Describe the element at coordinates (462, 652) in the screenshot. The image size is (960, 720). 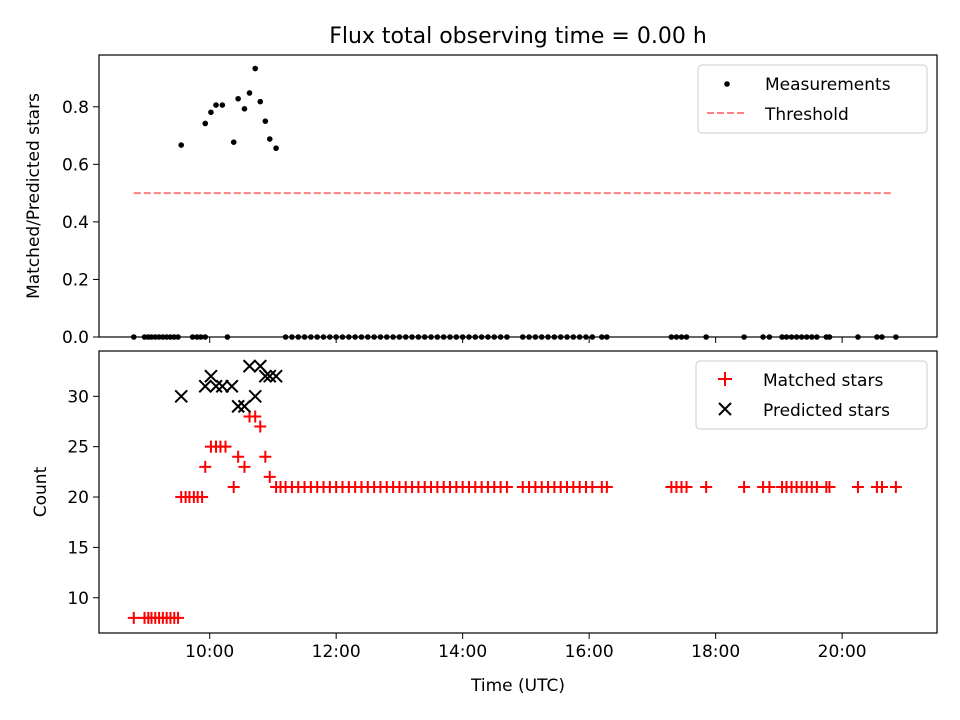
I see `x-tick-label: 14:00` at that location.